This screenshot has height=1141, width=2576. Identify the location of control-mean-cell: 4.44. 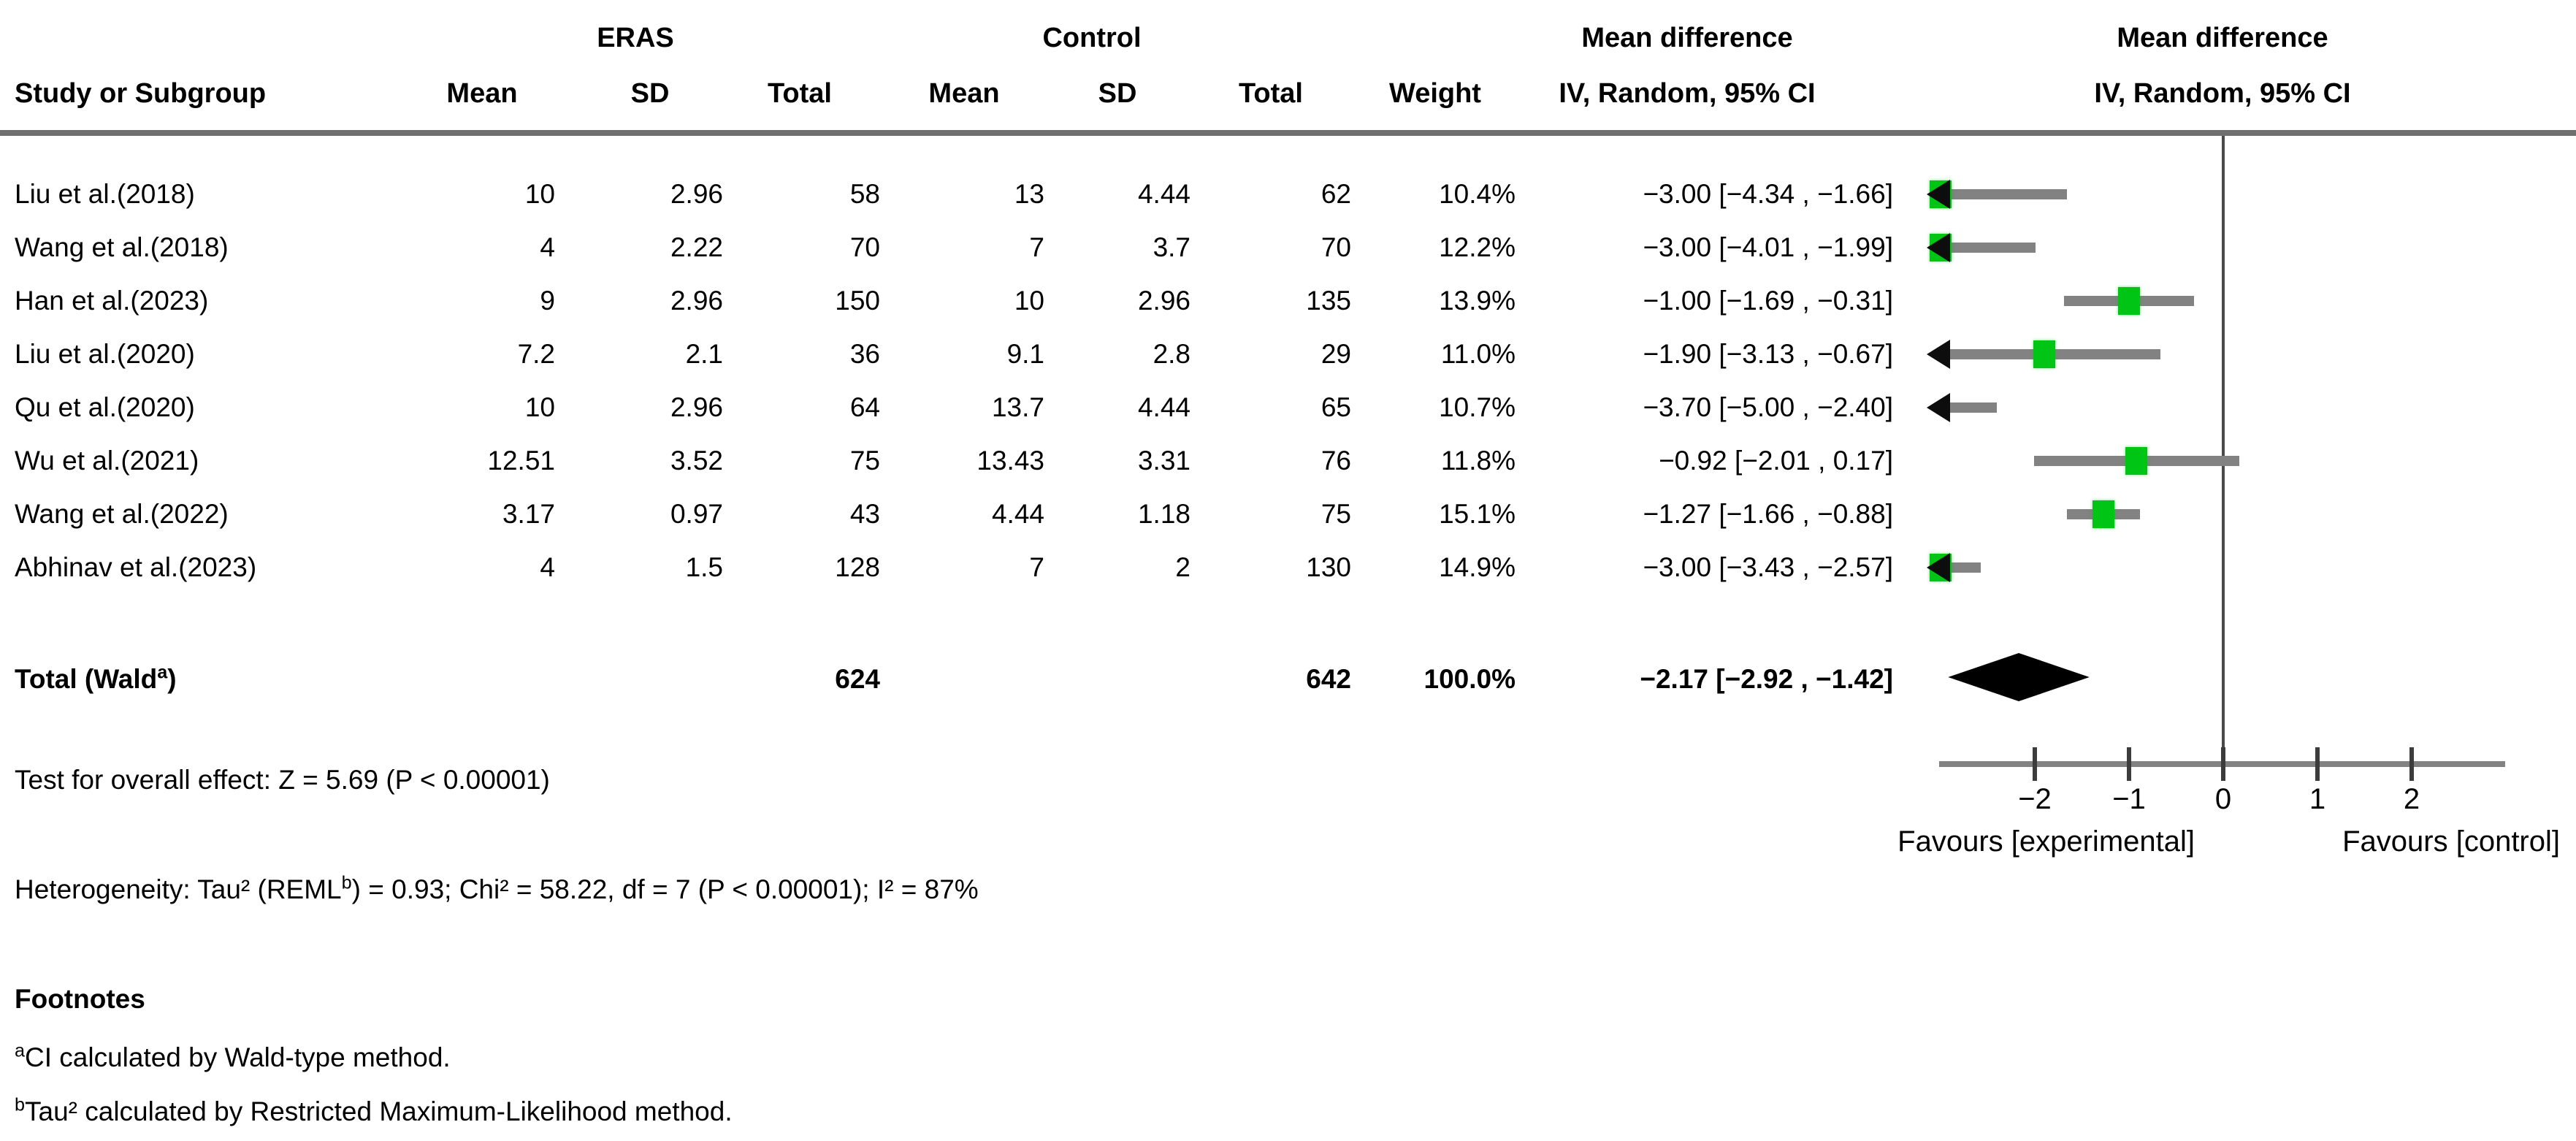
(1017, 514).